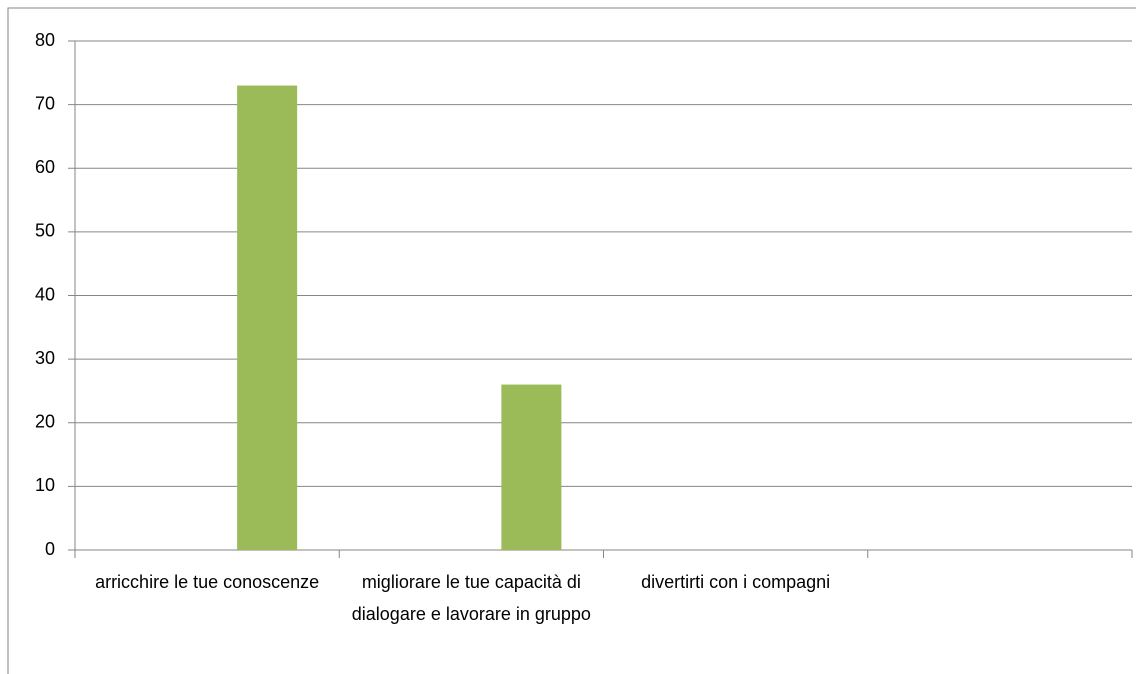  What do you see at coordinates (45, 422) in the screenshot?
I see `y-tick-label: 20` at bounding box center [45, 422].